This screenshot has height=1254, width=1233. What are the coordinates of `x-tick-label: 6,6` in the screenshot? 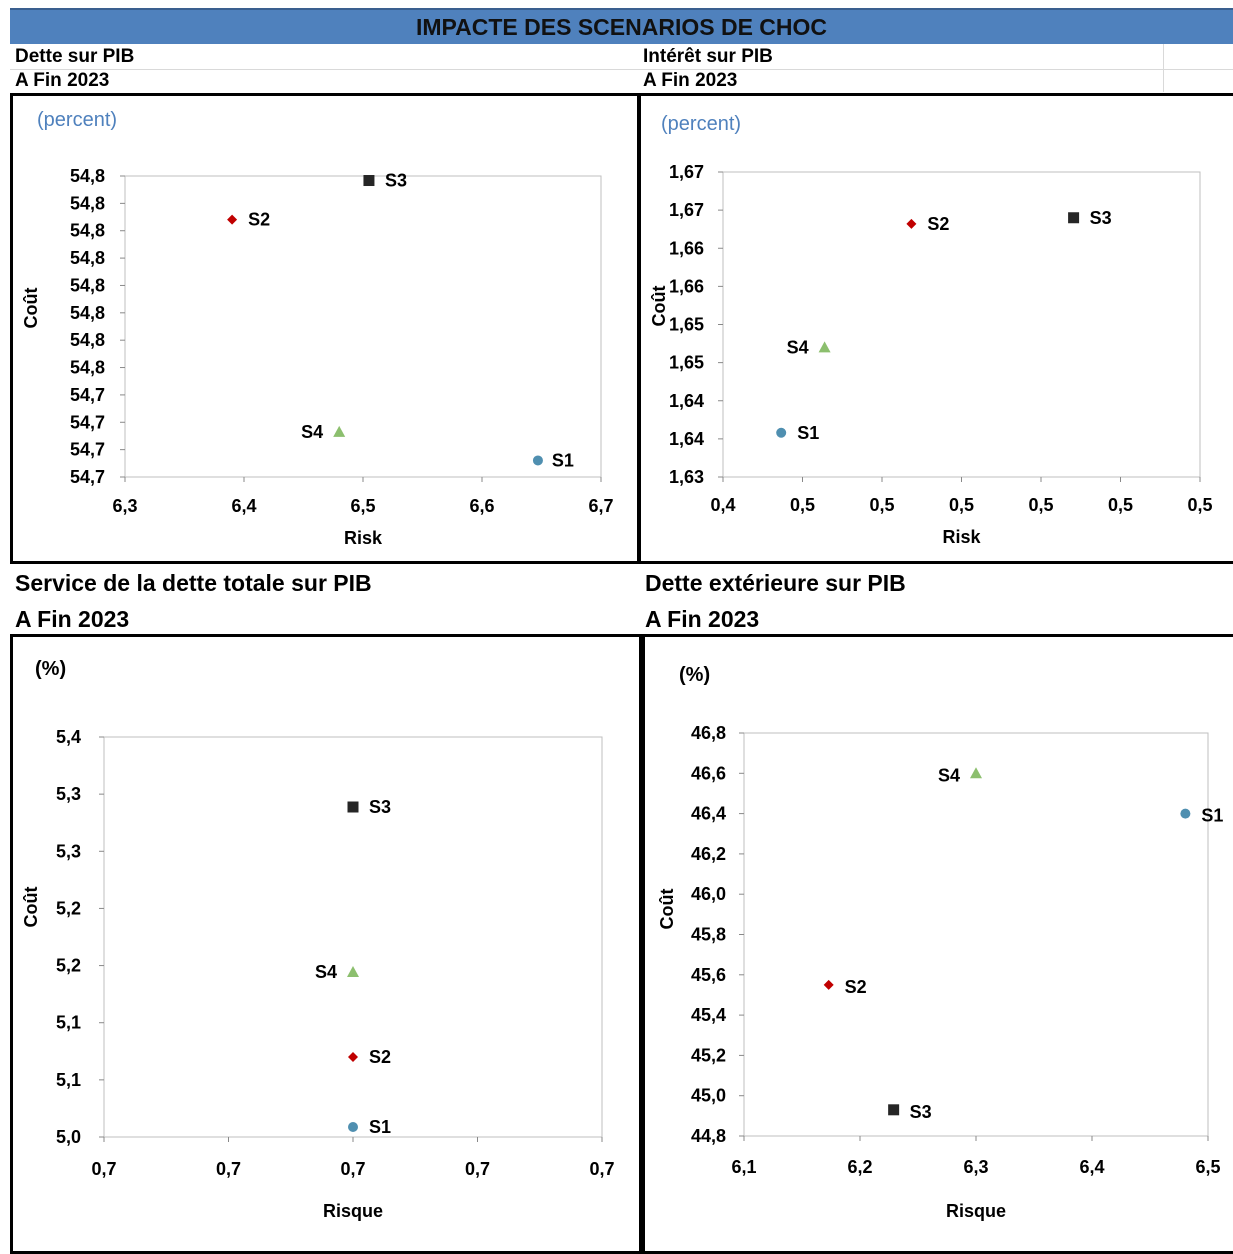 It's located at (481, 506).